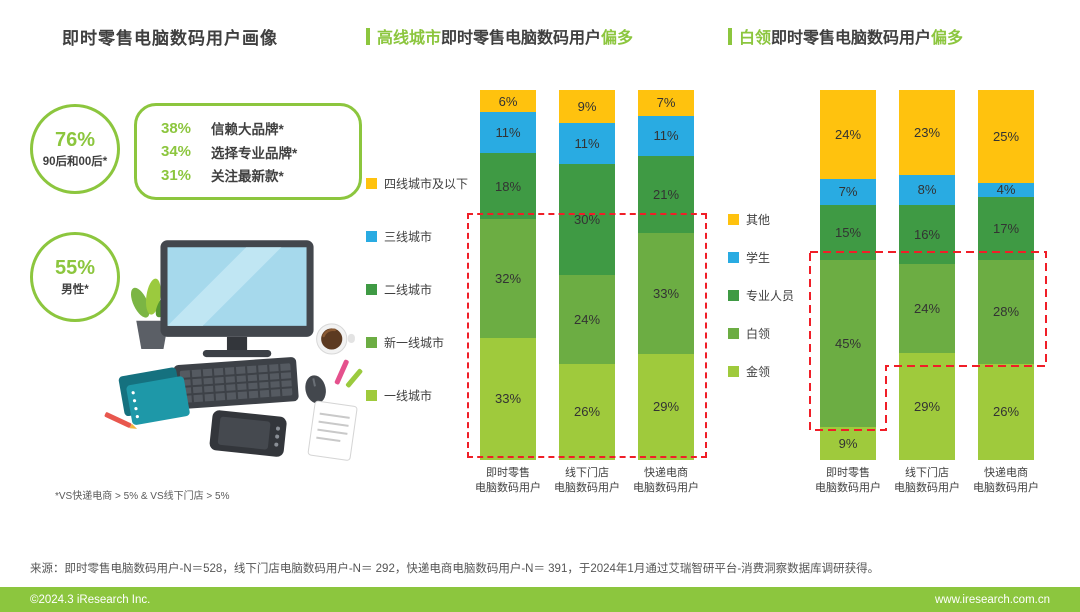  I want to click on legend-label: 白领, so click(758, 333).